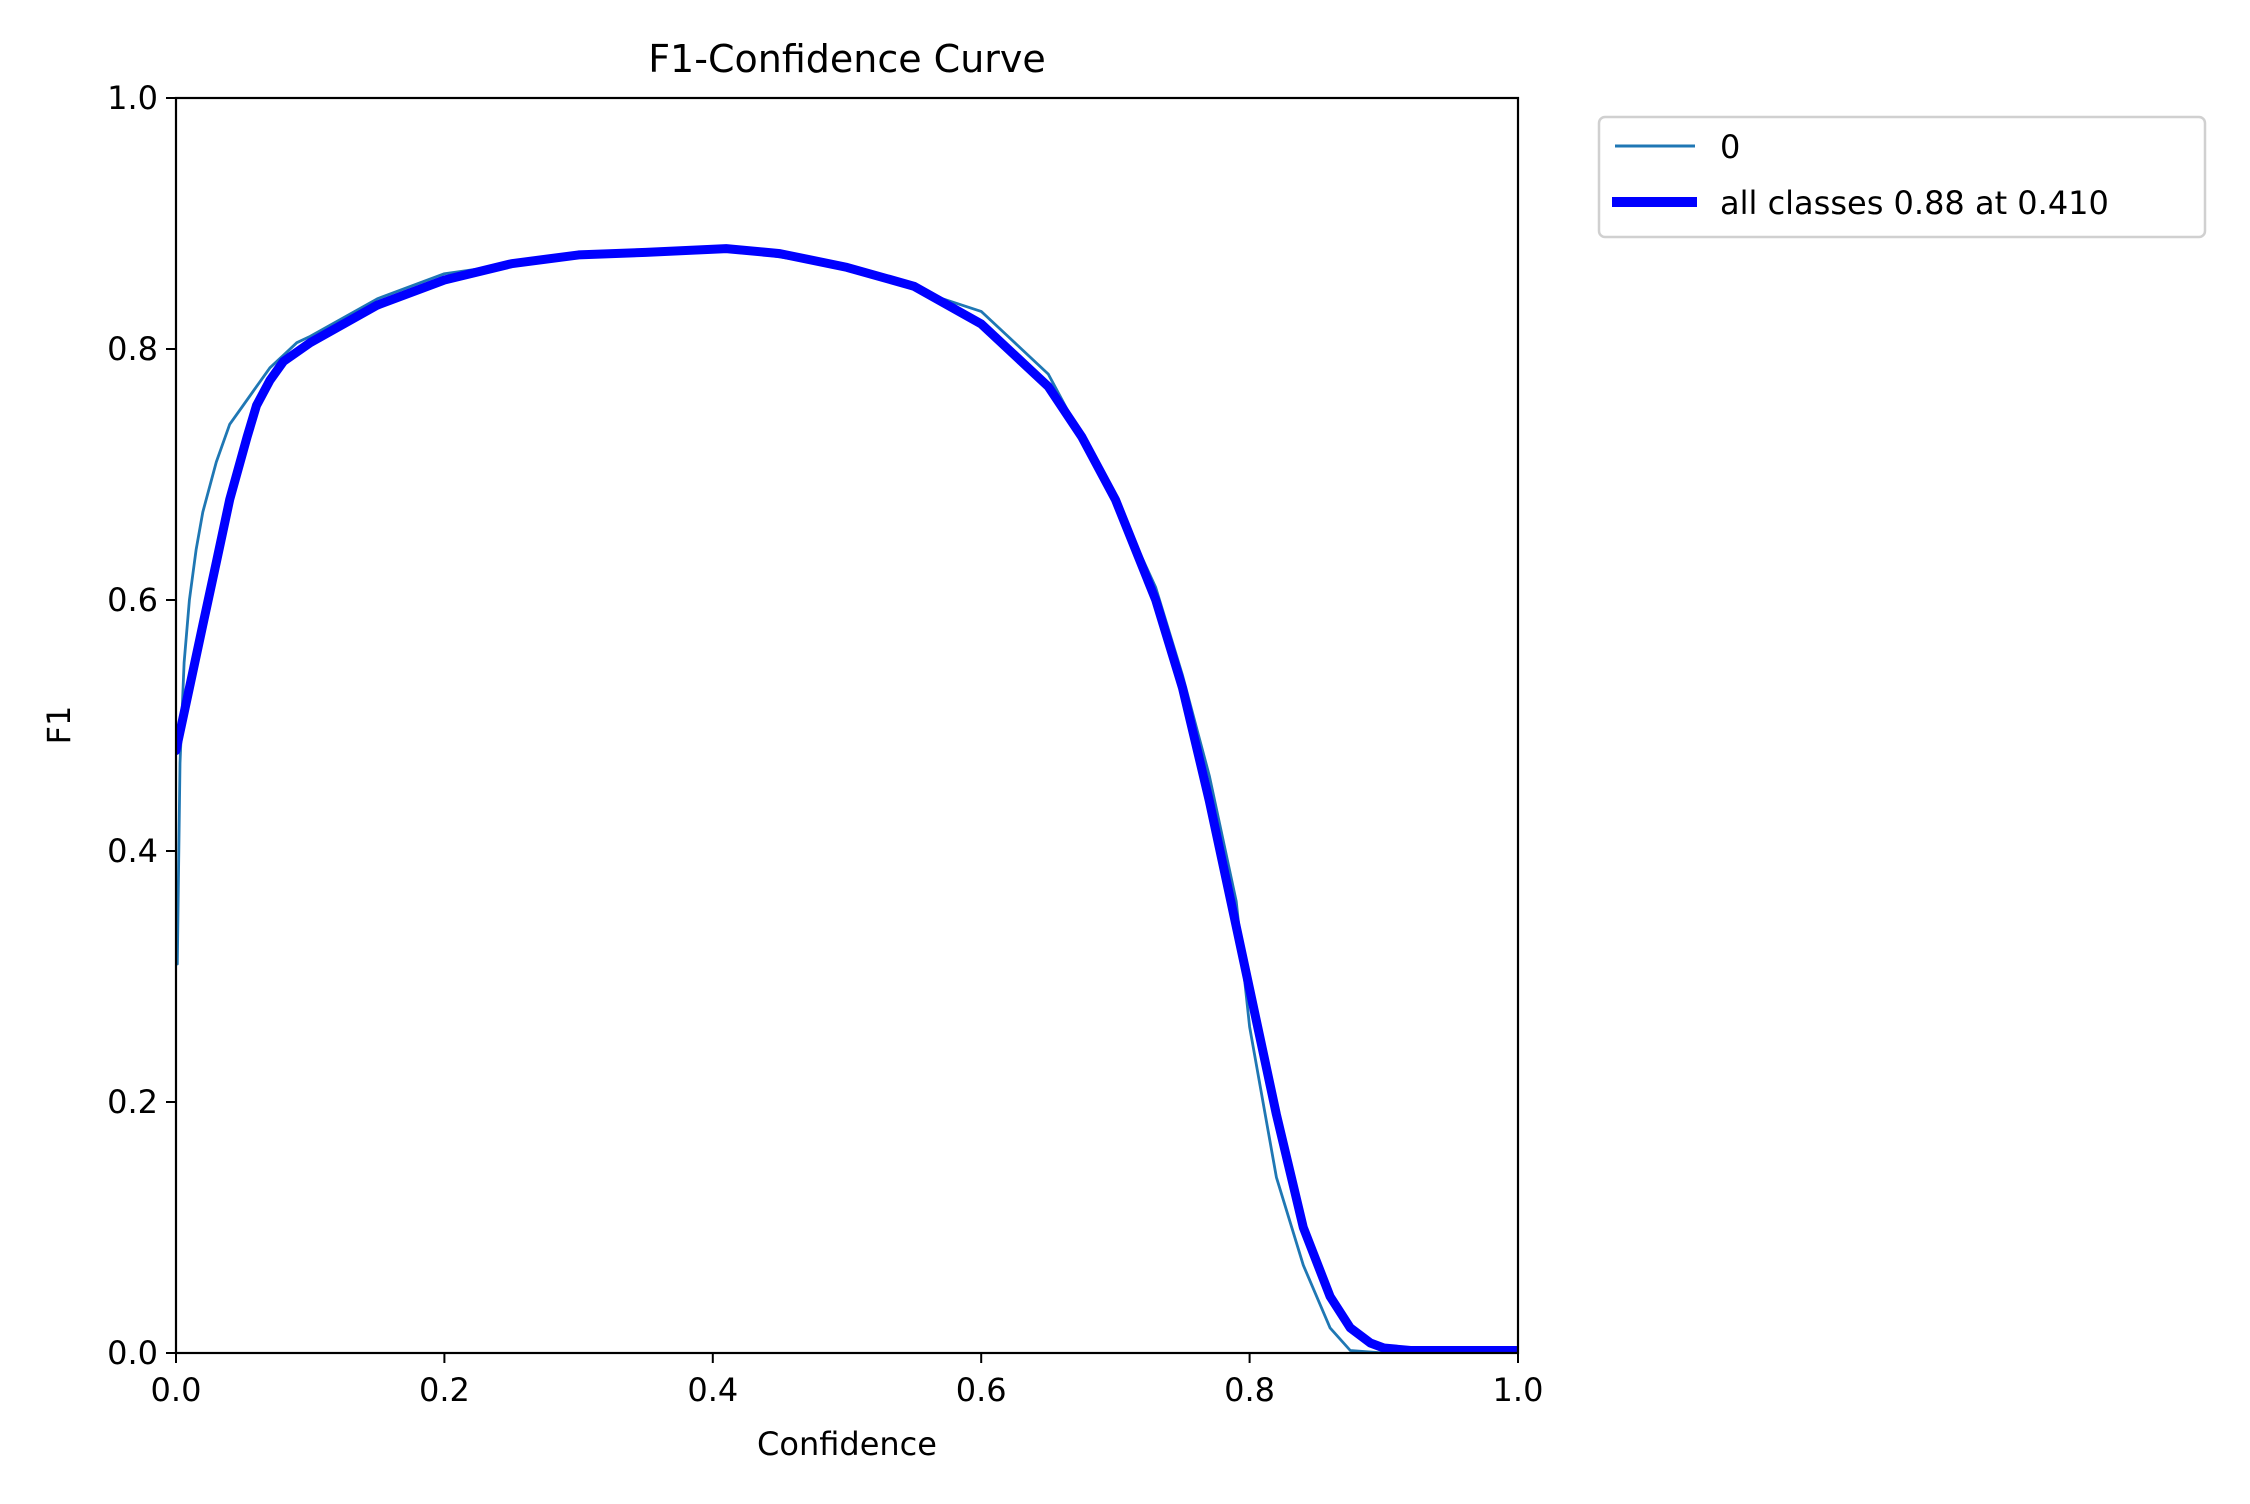  Describe the element at coordinates (1249, 1390) in the screenshot. I see `x-tick-label: 0.8` at that location.